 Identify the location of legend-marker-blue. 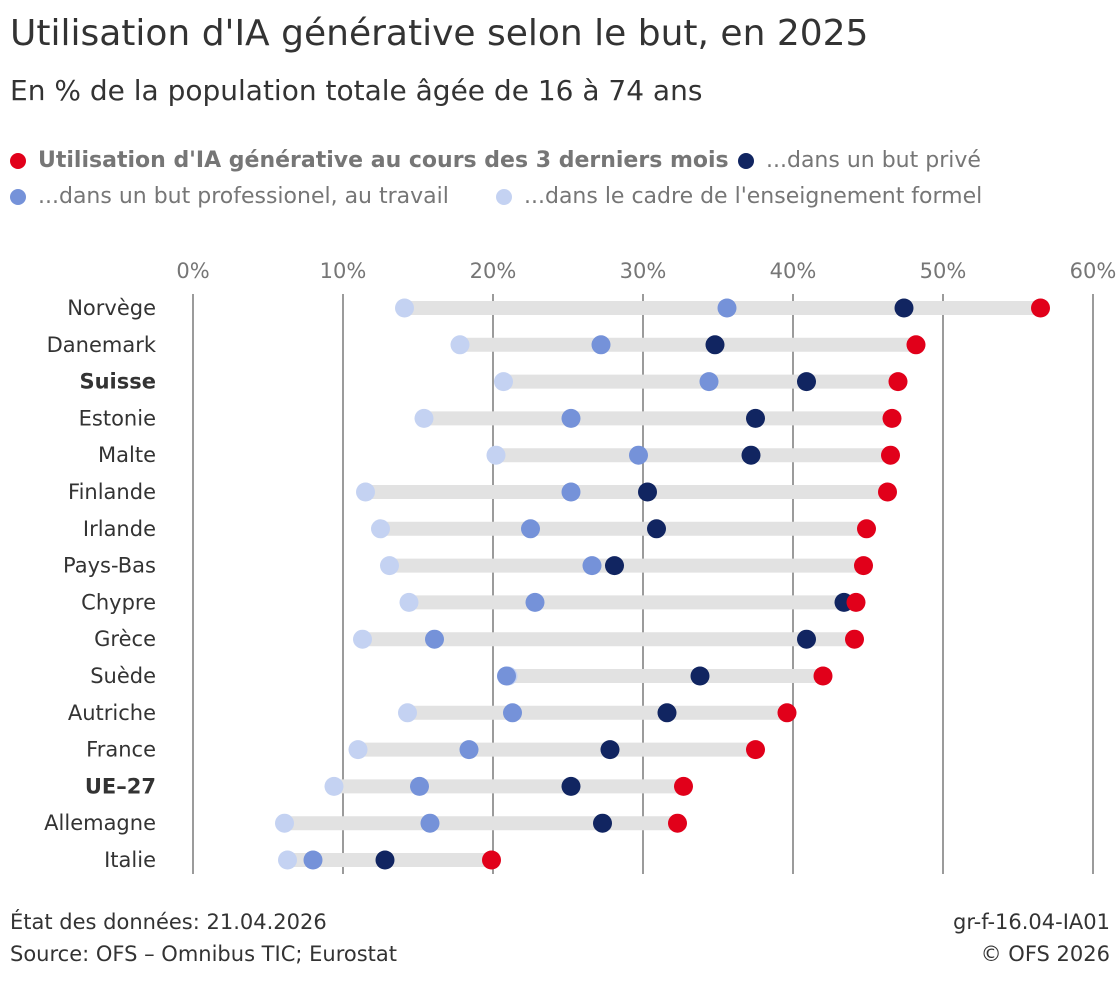
(18, 196).